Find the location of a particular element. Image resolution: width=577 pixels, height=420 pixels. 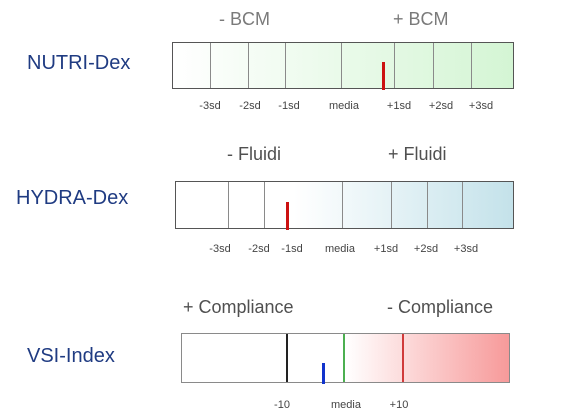

hydra-tick-minus2sd: -2sd is located at coordinates (259, 249).